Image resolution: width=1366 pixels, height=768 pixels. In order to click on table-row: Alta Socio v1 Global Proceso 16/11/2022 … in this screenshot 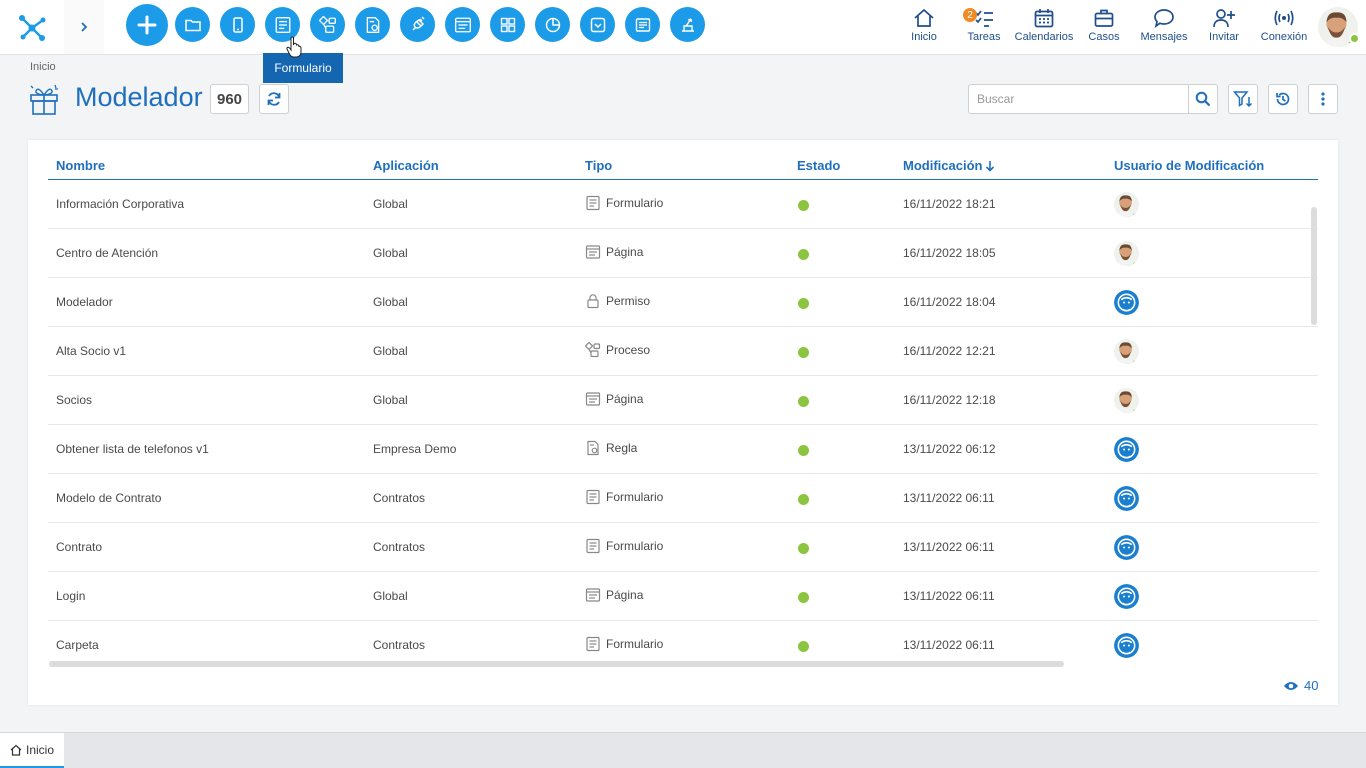, I will do `click(683, 351)`.